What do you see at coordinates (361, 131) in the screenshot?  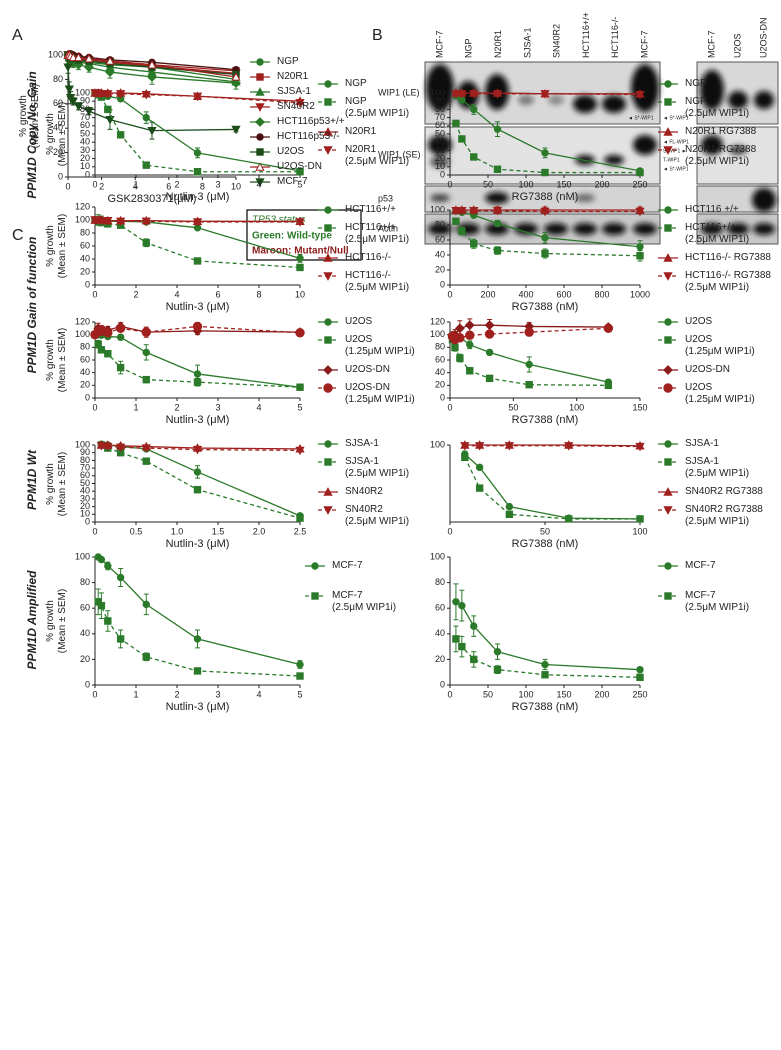 I see `legend-label: N20R1` at bounding box center [361, 131].